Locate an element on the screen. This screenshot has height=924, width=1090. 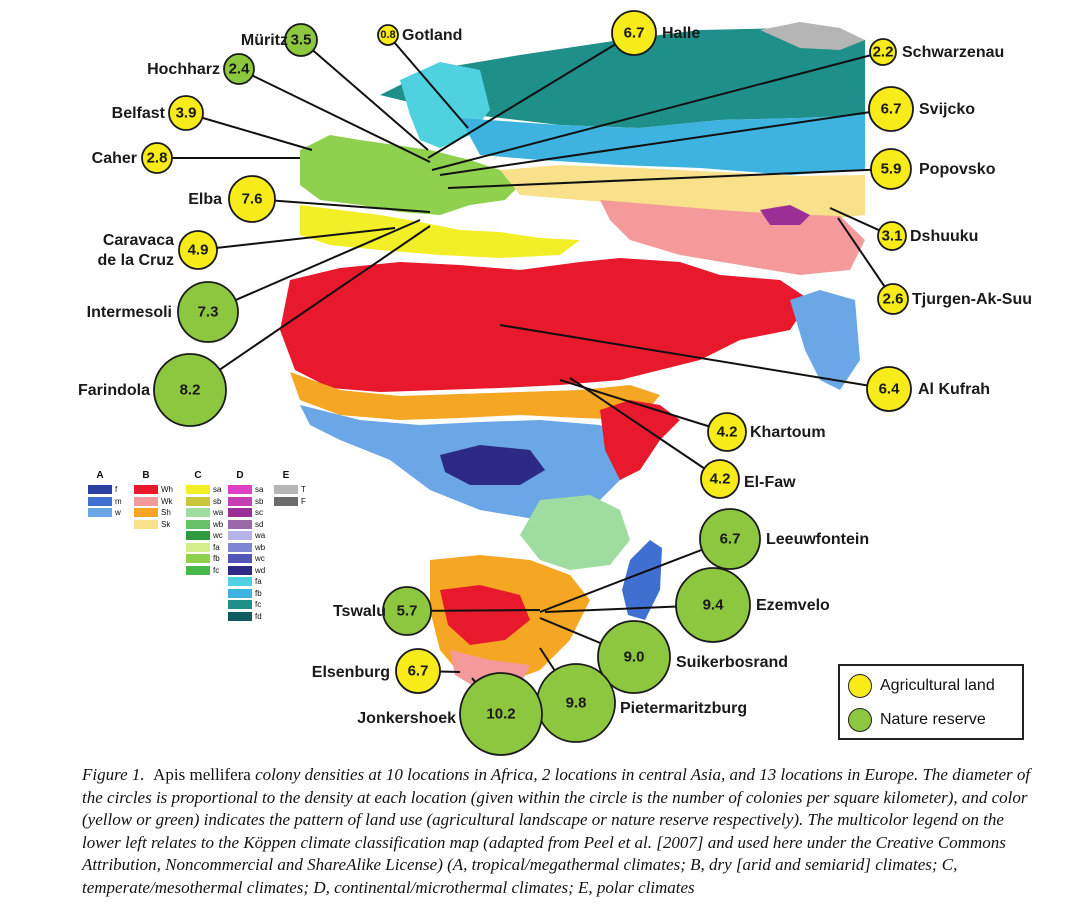
site-marker: 9.8 Pietermaritzburg is located at coordinates (641, 703).